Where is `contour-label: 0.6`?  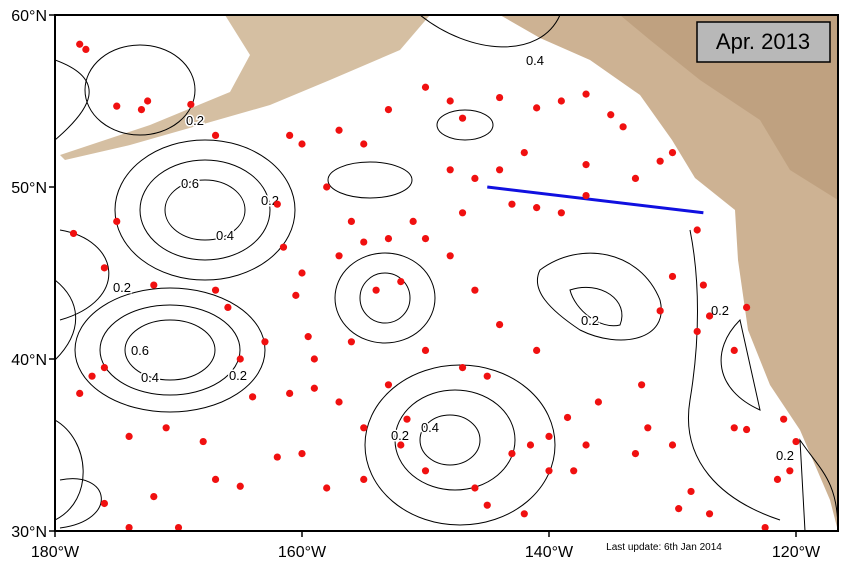
contour-label: 0.6 is located at coordinates (140, 350).